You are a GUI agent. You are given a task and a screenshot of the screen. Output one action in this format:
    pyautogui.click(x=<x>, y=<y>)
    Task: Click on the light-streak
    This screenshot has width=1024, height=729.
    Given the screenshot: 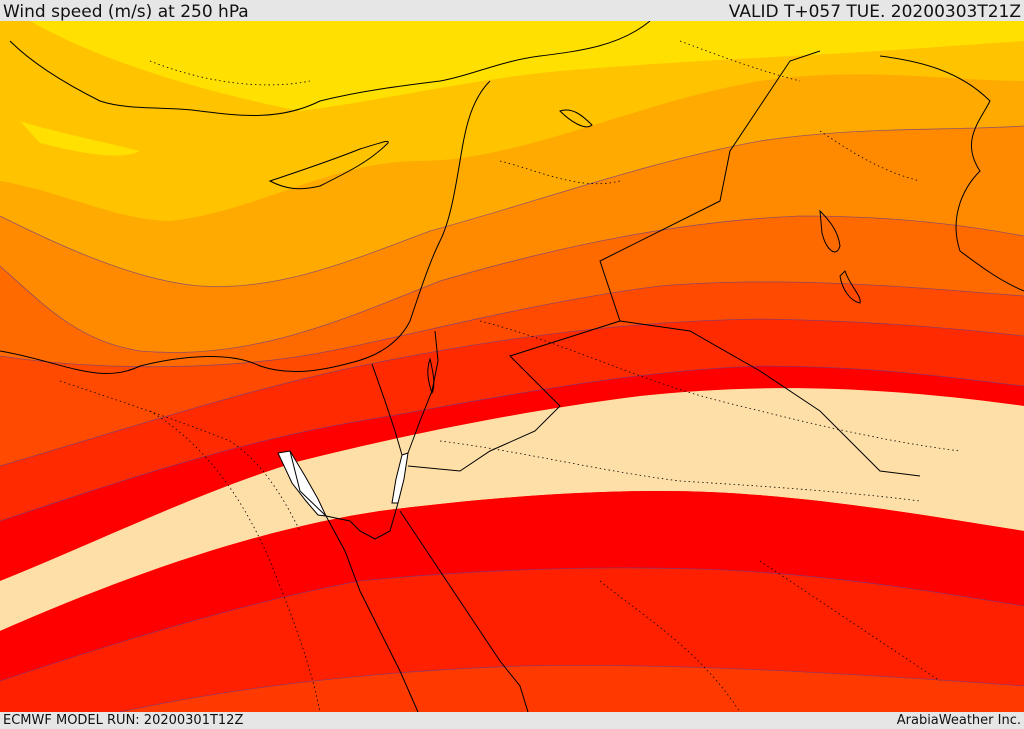 What is the action you would take?
    pyautogui.click(x=80, y=138)
    